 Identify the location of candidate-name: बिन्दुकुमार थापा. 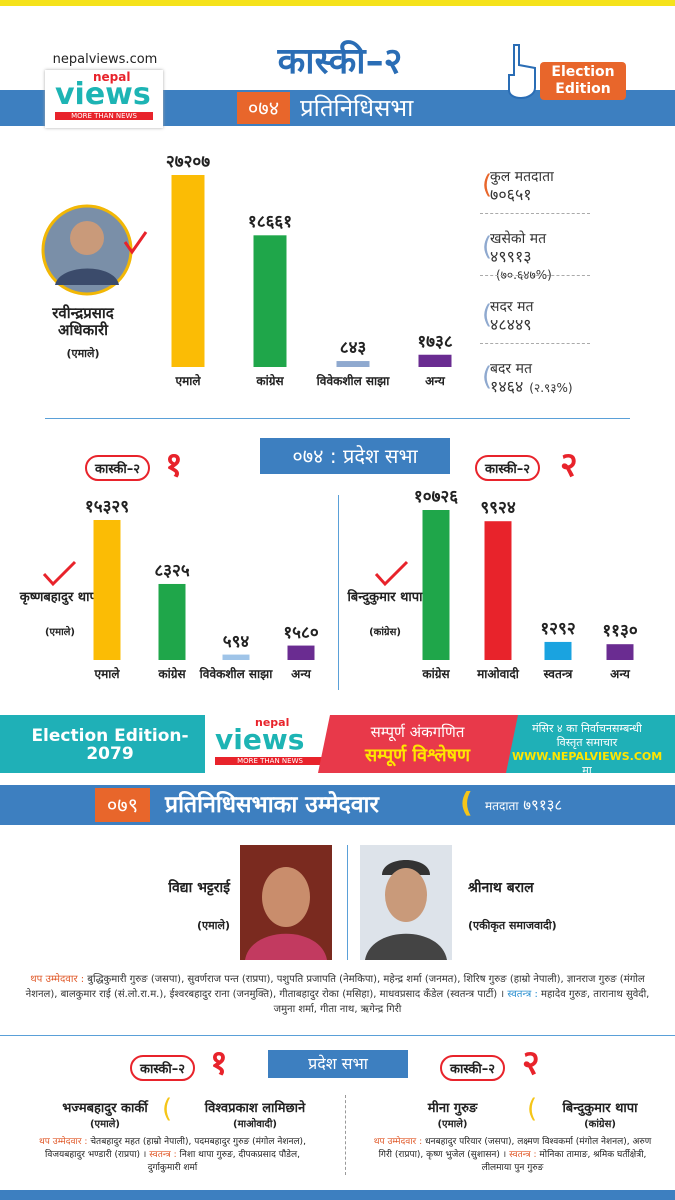
(600, 1108).